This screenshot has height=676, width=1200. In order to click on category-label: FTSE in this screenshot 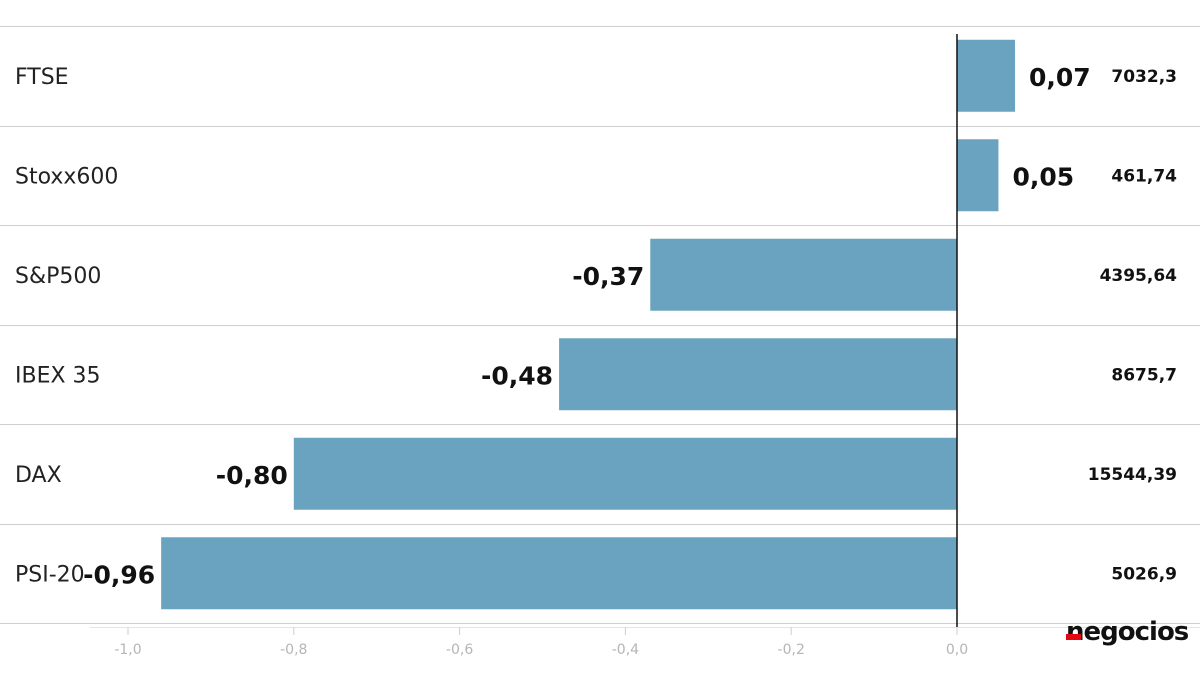, I will do `click(42, 77)`.